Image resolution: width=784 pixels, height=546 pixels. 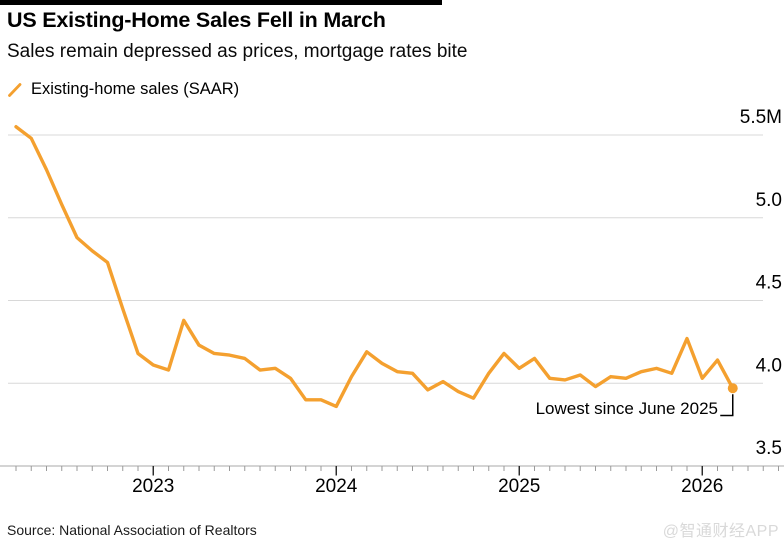 What do you see at coordinates (15, 89) in the screenshot?
I see `line-slash-icon` at bounding box center [15, 89].